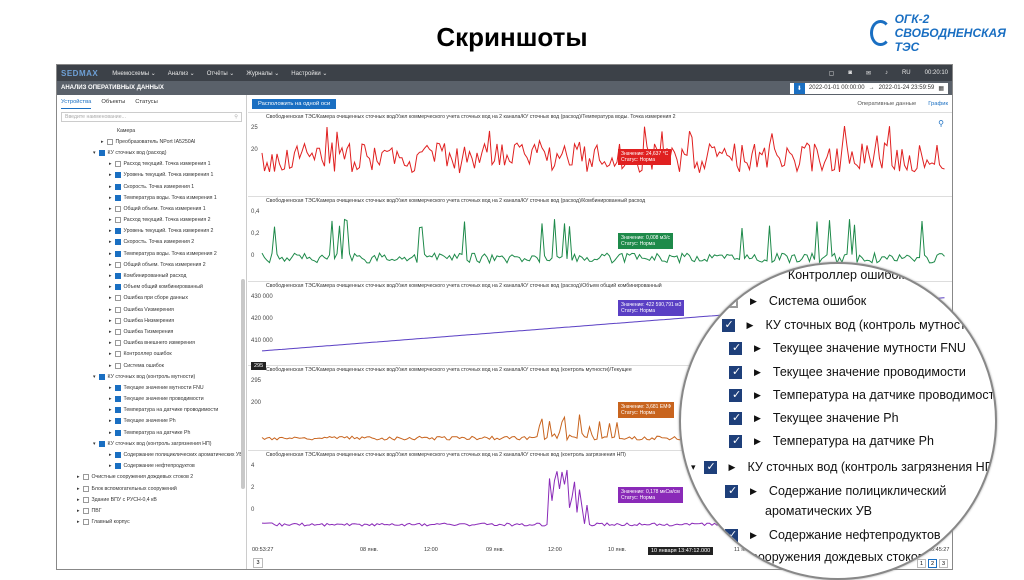 This screenshot has height=580, width=1024. I want to click on tree-node: ▸ Здание ВПУ с РУСН-0,4 кВ, so click(151, 499).